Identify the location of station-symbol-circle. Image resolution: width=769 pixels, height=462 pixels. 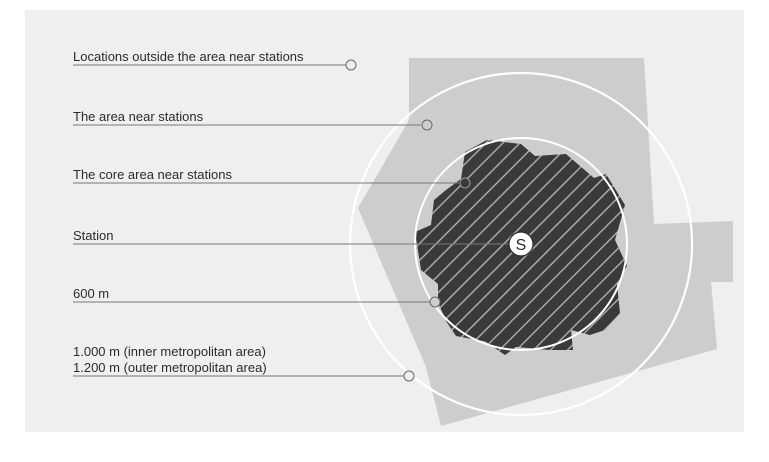
(521, 244).